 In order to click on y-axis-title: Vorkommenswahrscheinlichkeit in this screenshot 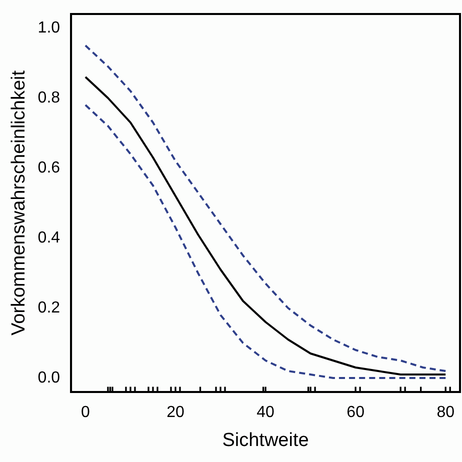, I will do `click(19, 203)`.